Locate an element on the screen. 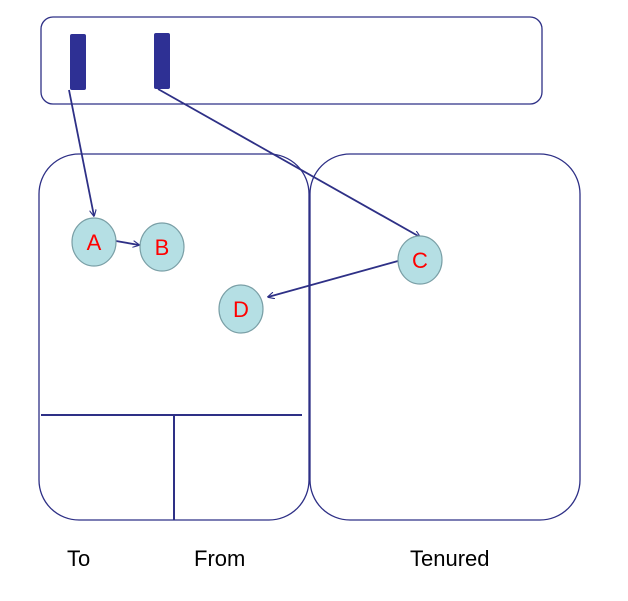 The image size is (628, 601). node-label: C is located at coordinates (420, 260).